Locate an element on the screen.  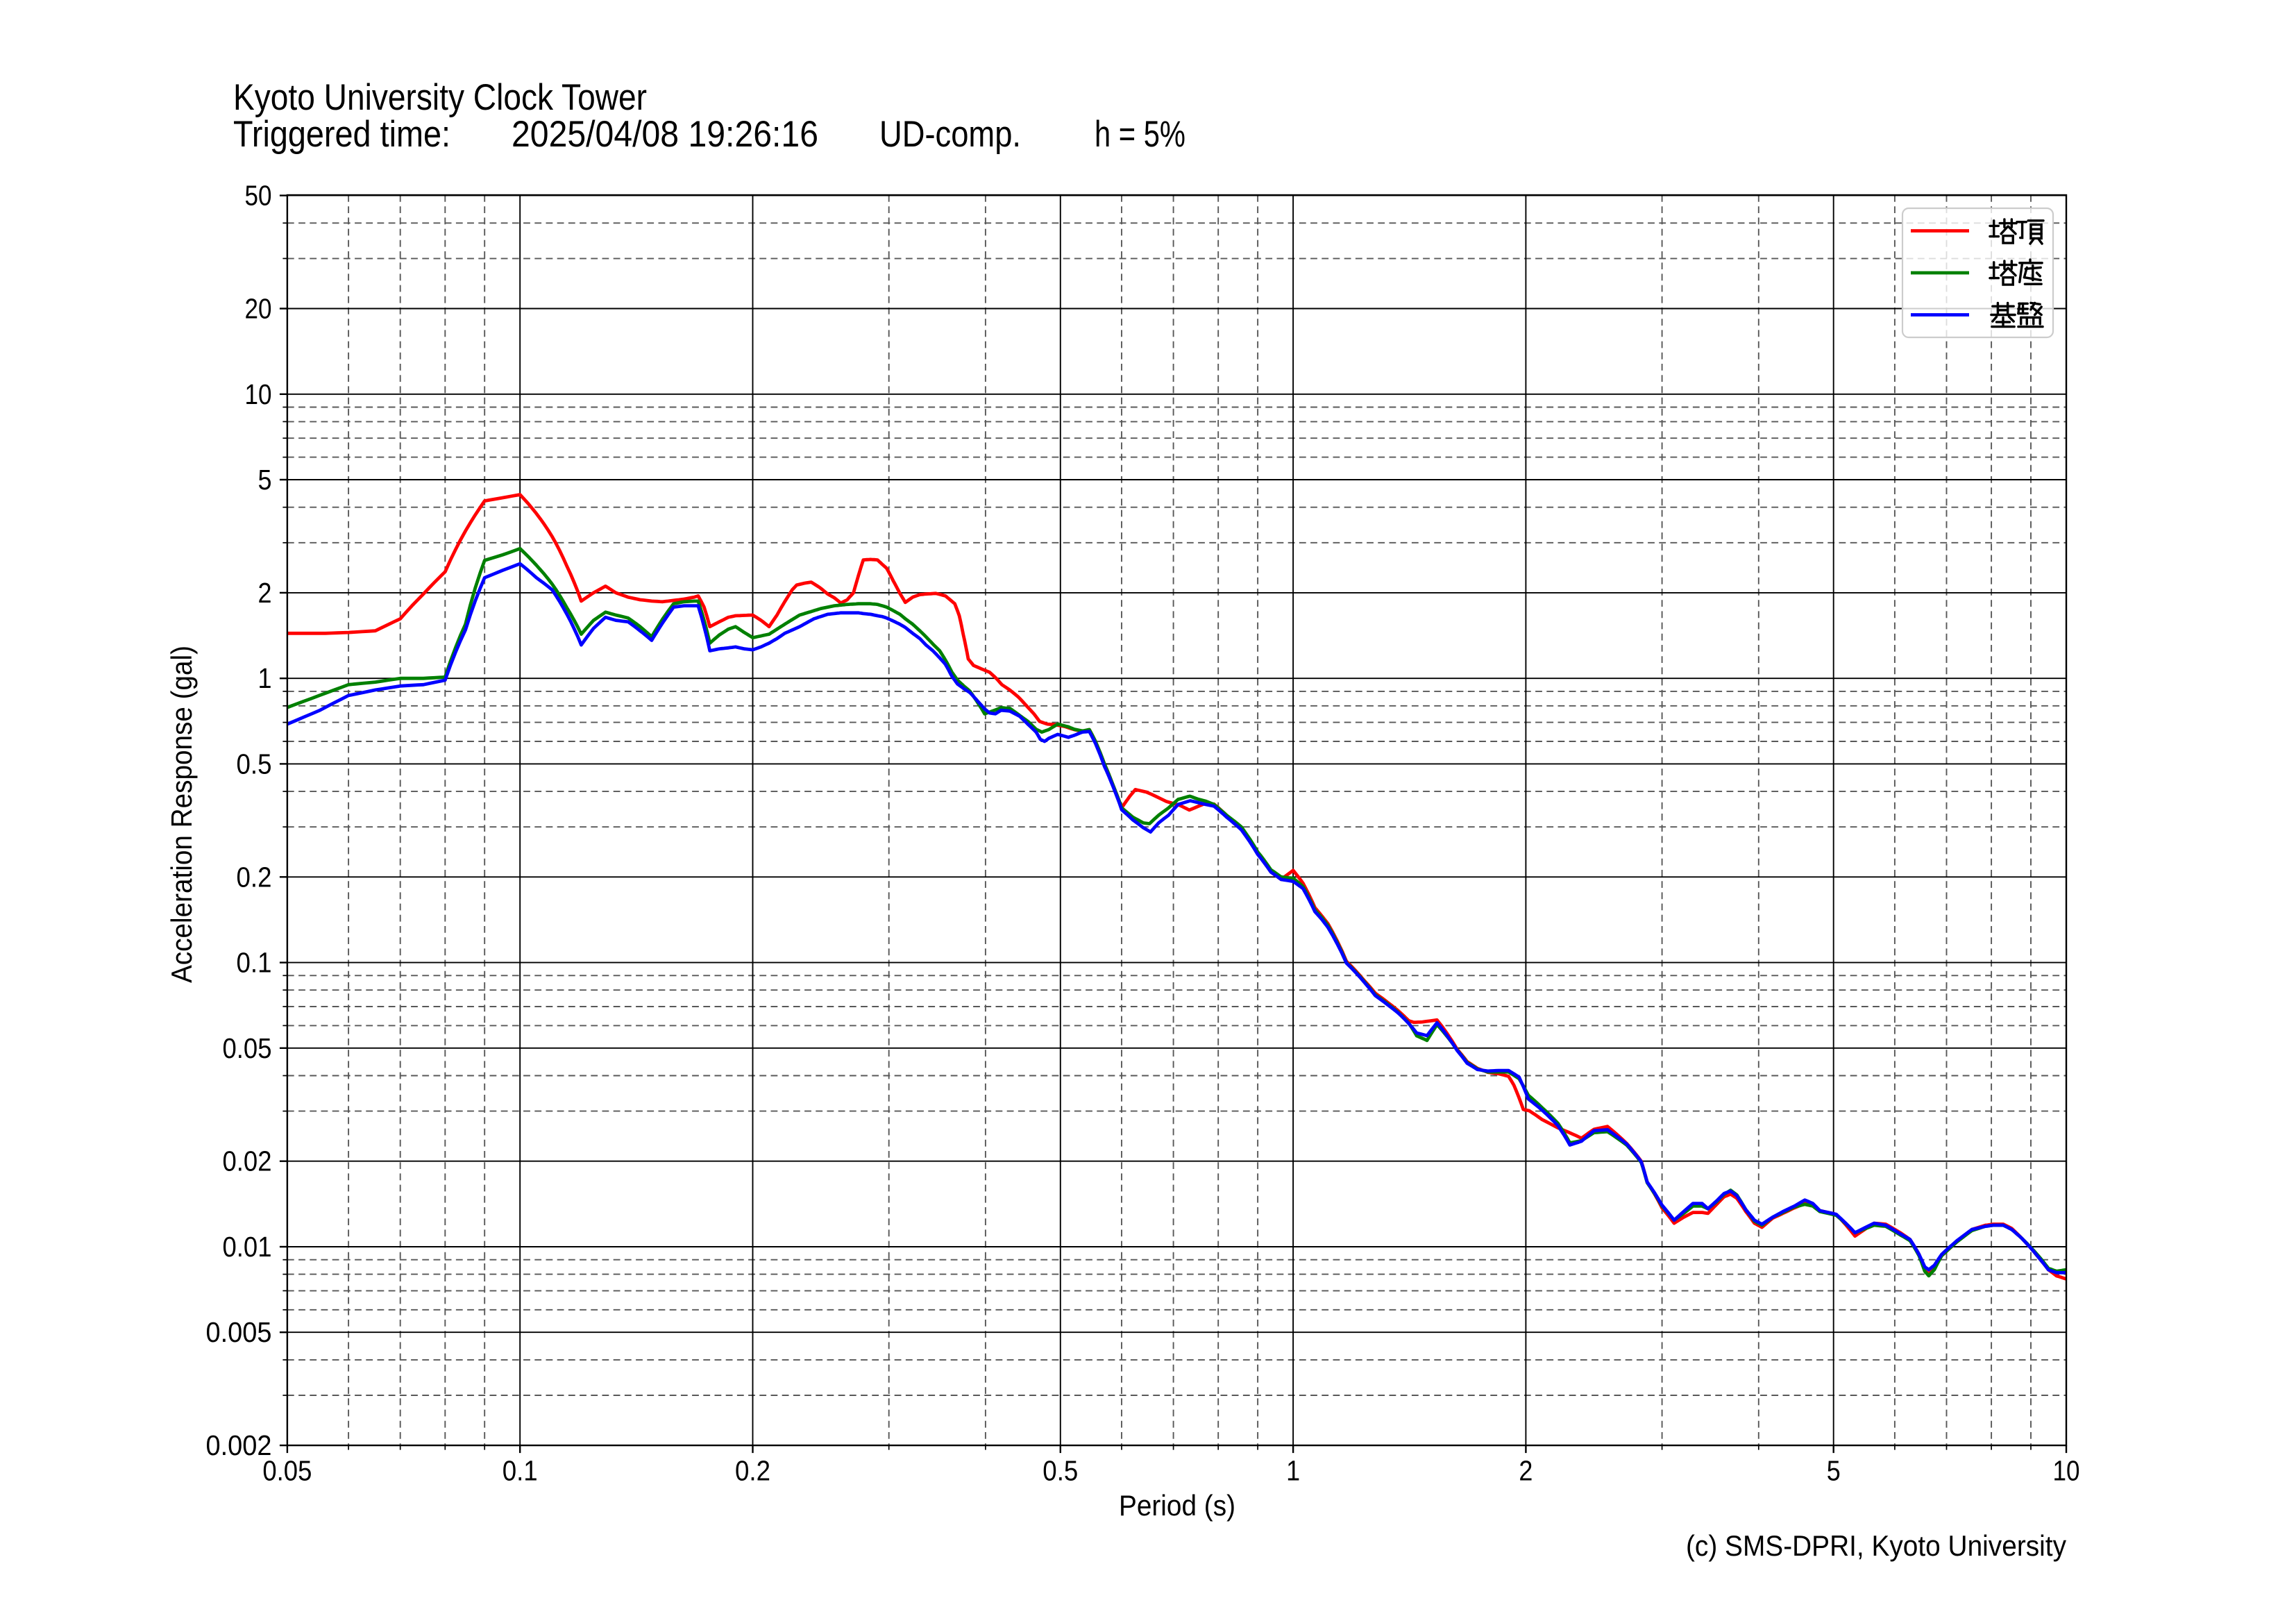
svg-text: 20 is located at coordinates (258, 309).